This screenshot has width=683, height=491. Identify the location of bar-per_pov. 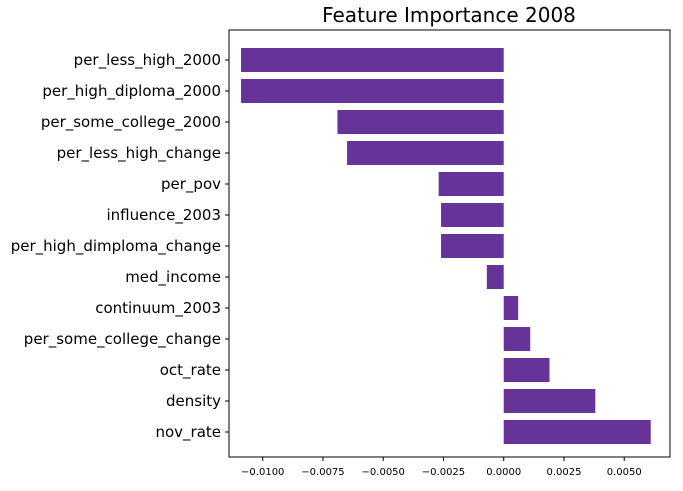
(471, 184).